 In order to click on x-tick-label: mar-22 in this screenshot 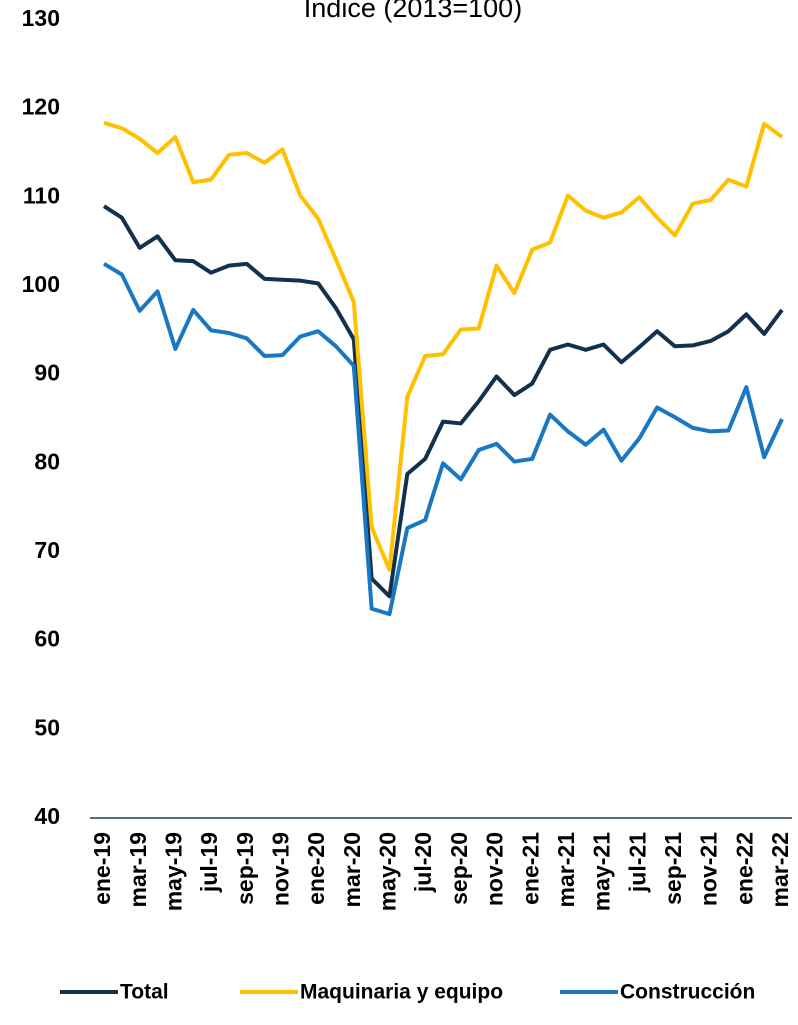, I will do `click(780, 869)`.